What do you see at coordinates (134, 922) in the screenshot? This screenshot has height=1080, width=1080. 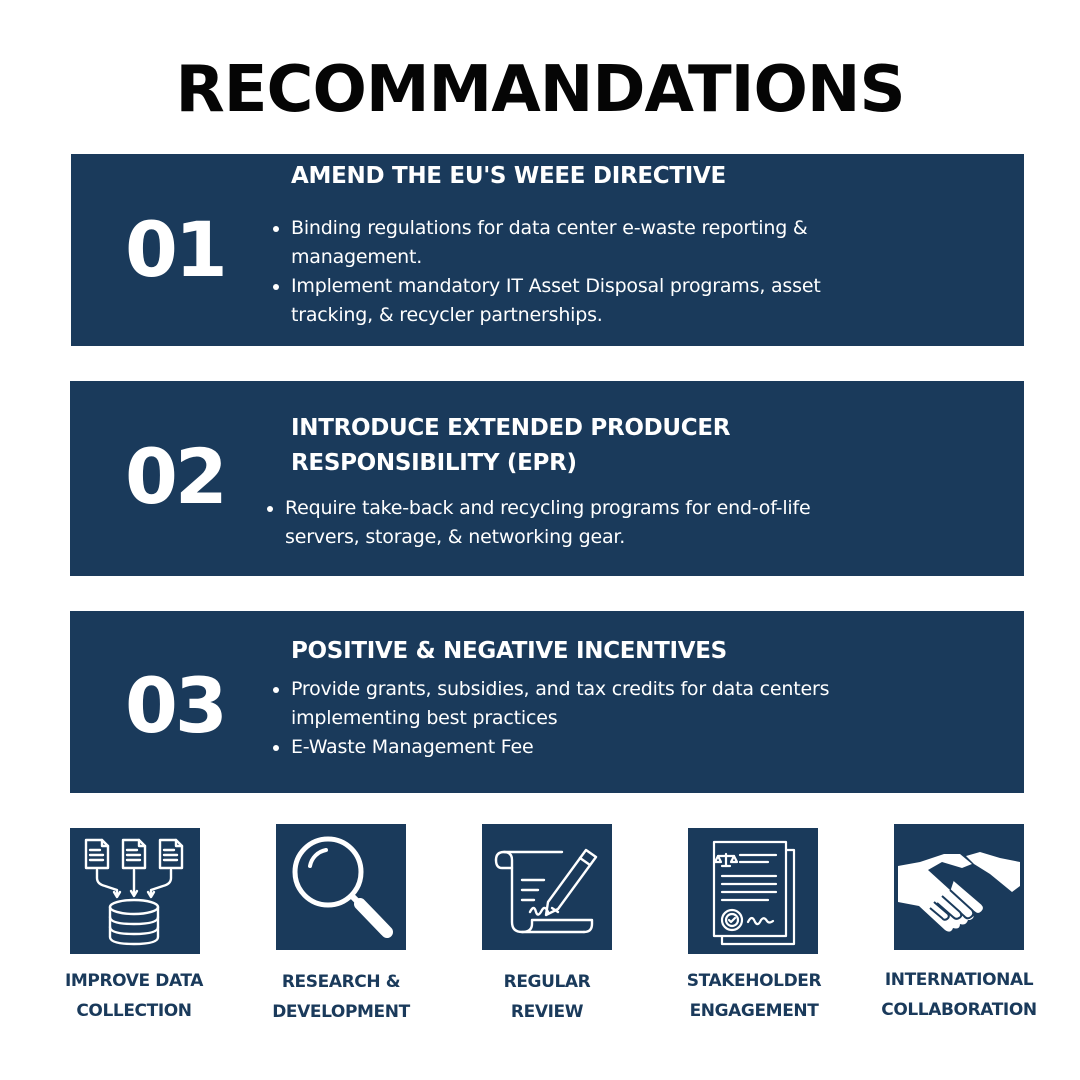 I see `database-icon` at bounding box center [134, 922].